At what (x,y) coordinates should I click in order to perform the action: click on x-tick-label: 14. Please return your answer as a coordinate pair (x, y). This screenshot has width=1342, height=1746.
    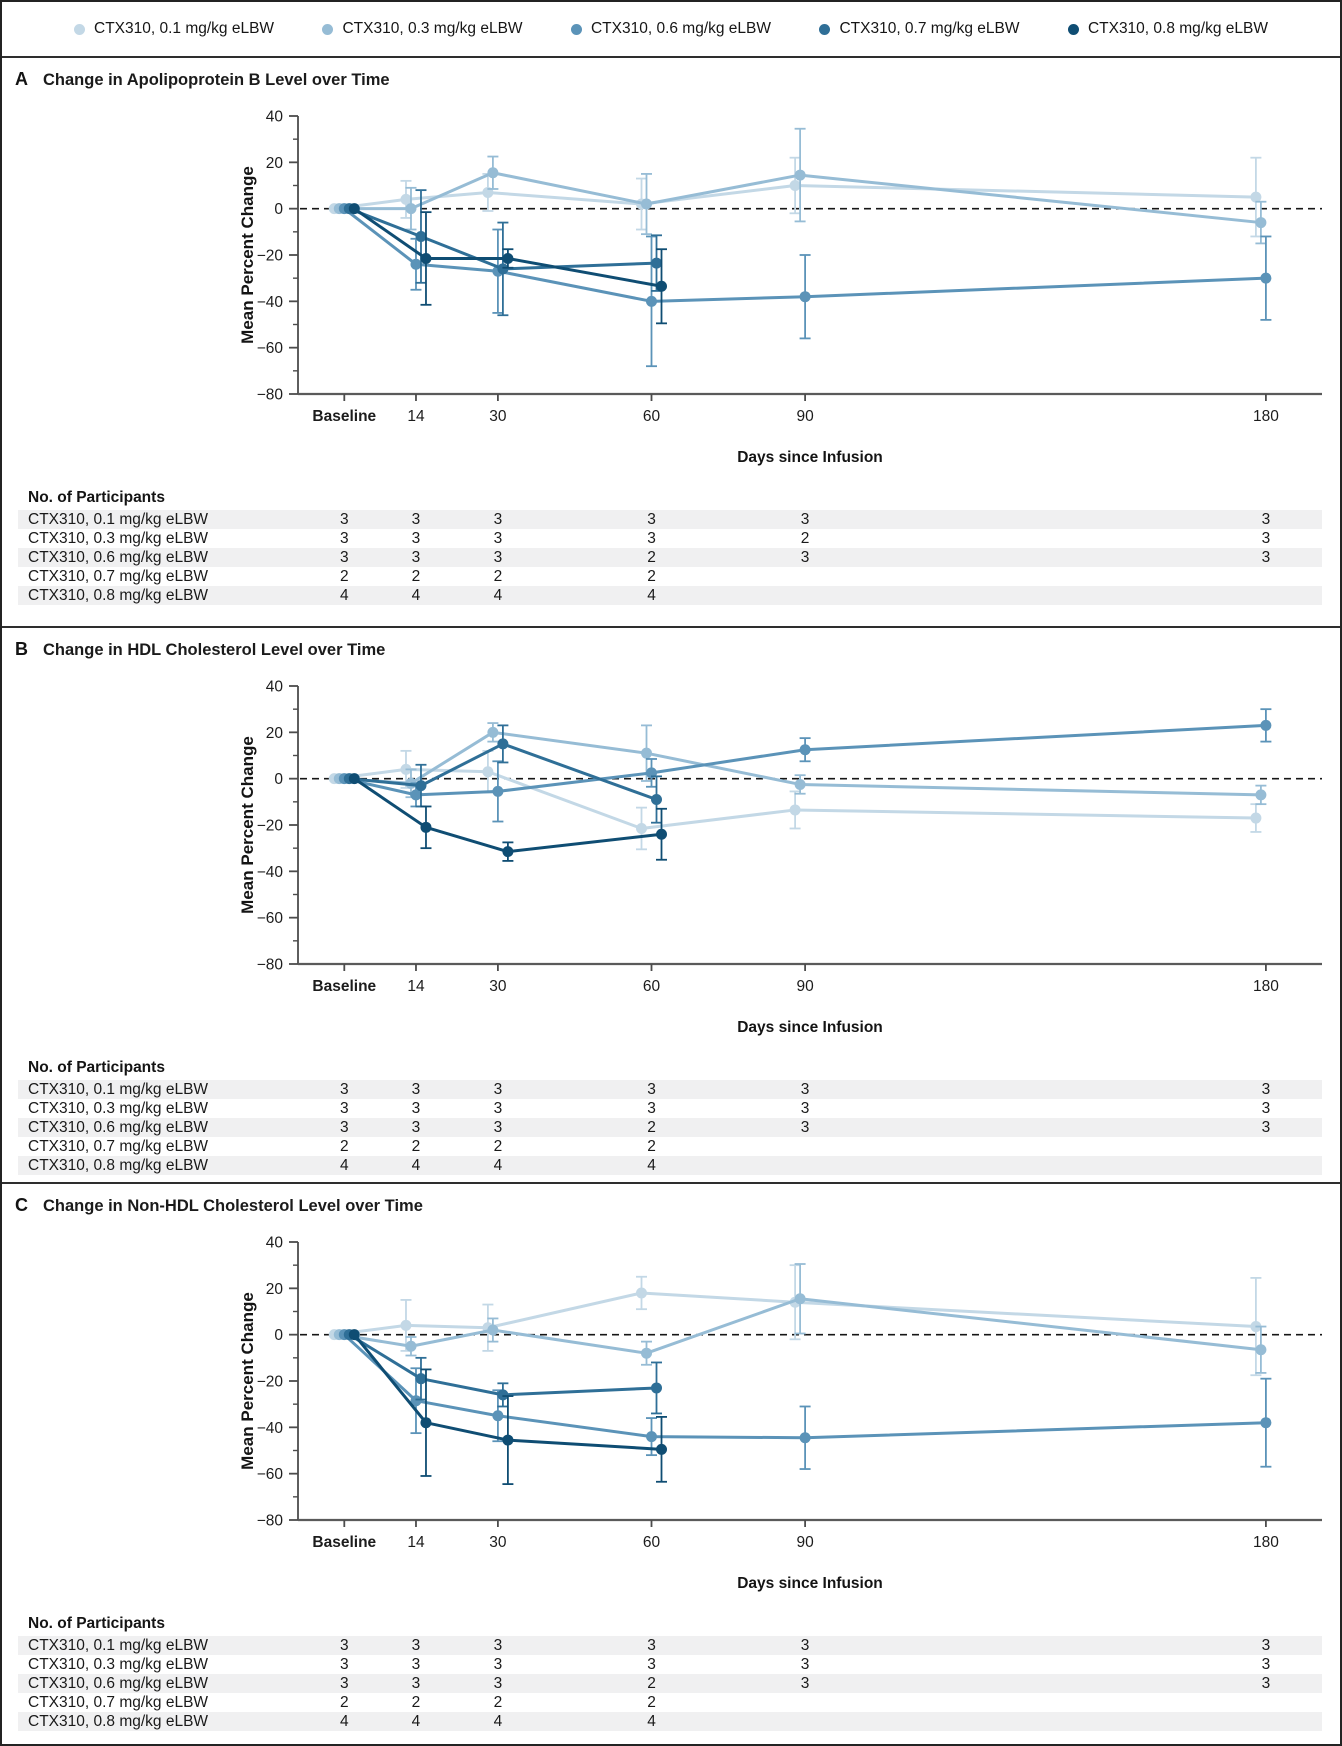
    Looking at the image, I should click on (416, 1542).